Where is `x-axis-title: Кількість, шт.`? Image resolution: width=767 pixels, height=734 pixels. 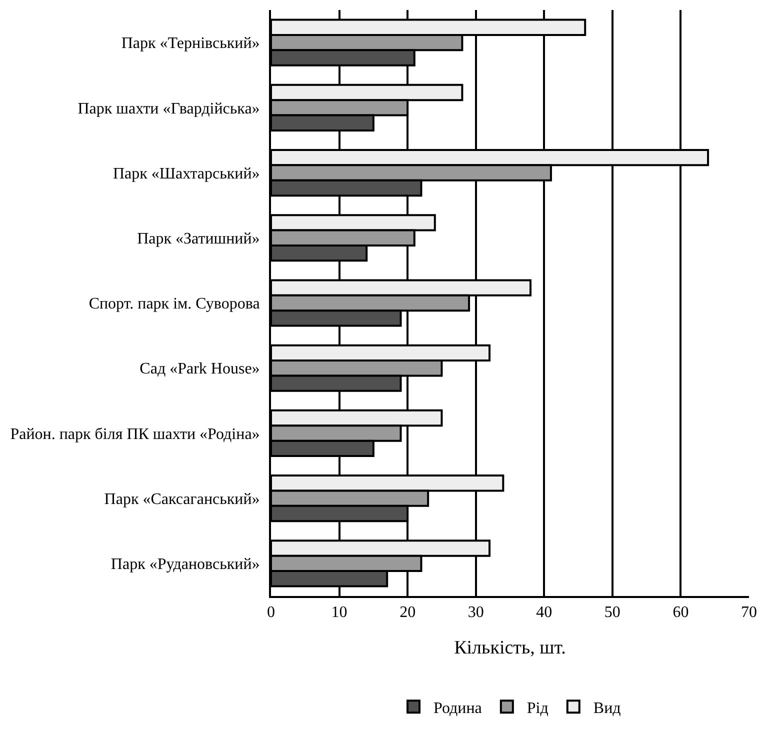 x-axis-title: Кількість, шт. is located at coordinates (510, 648).